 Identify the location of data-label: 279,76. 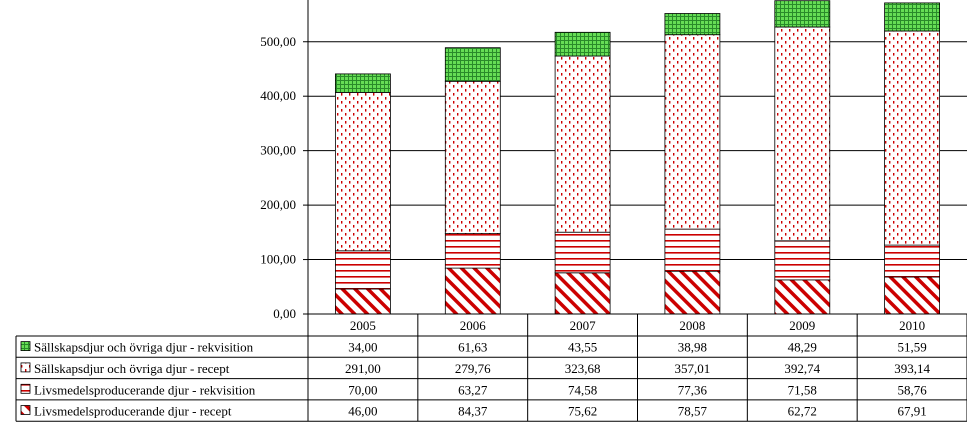
(473, 368).